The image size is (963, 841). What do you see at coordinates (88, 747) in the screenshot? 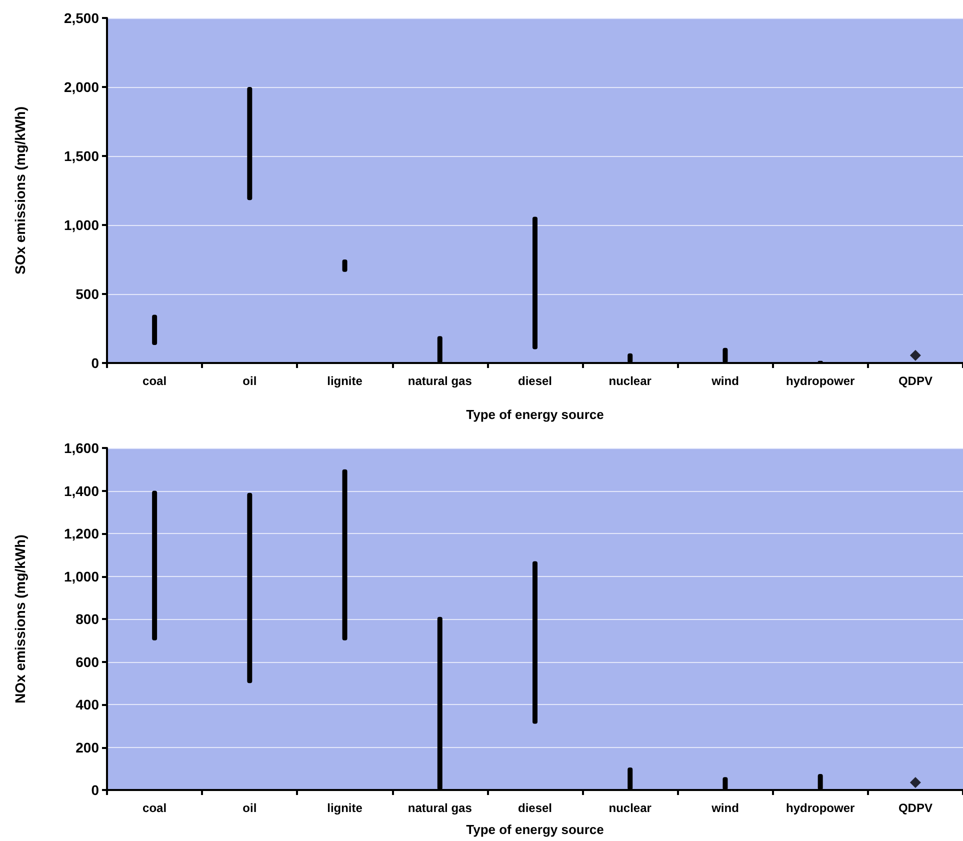
I see `y-tick-label: 200` at bounding box center [88, 747].